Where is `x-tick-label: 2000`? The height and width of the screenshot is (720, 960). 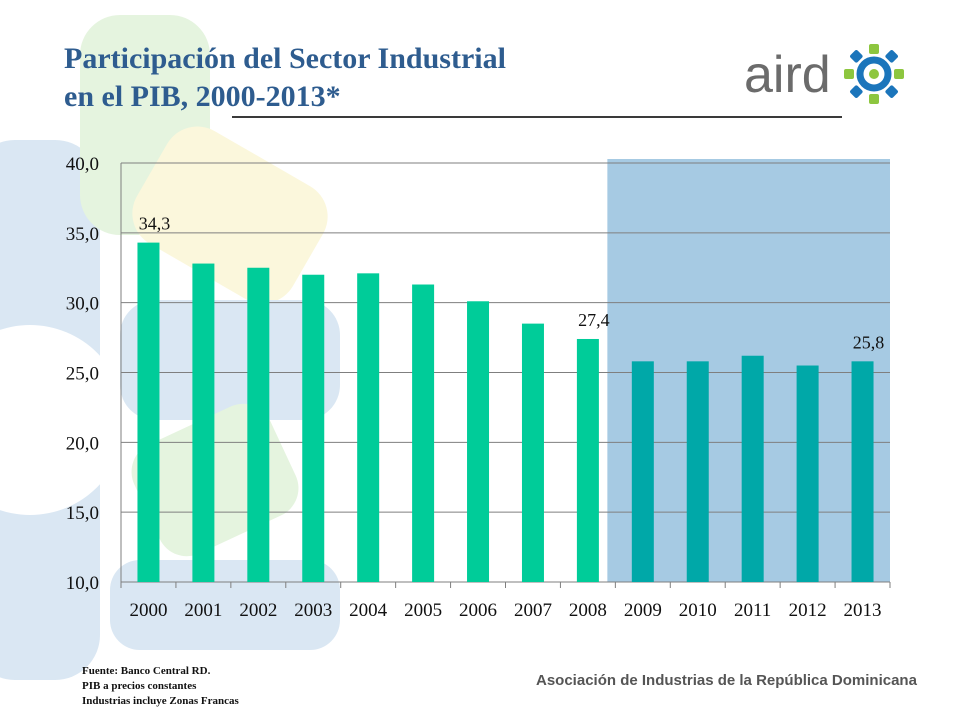
x-tick-label: 2000 is located at coordinates (148, 610).